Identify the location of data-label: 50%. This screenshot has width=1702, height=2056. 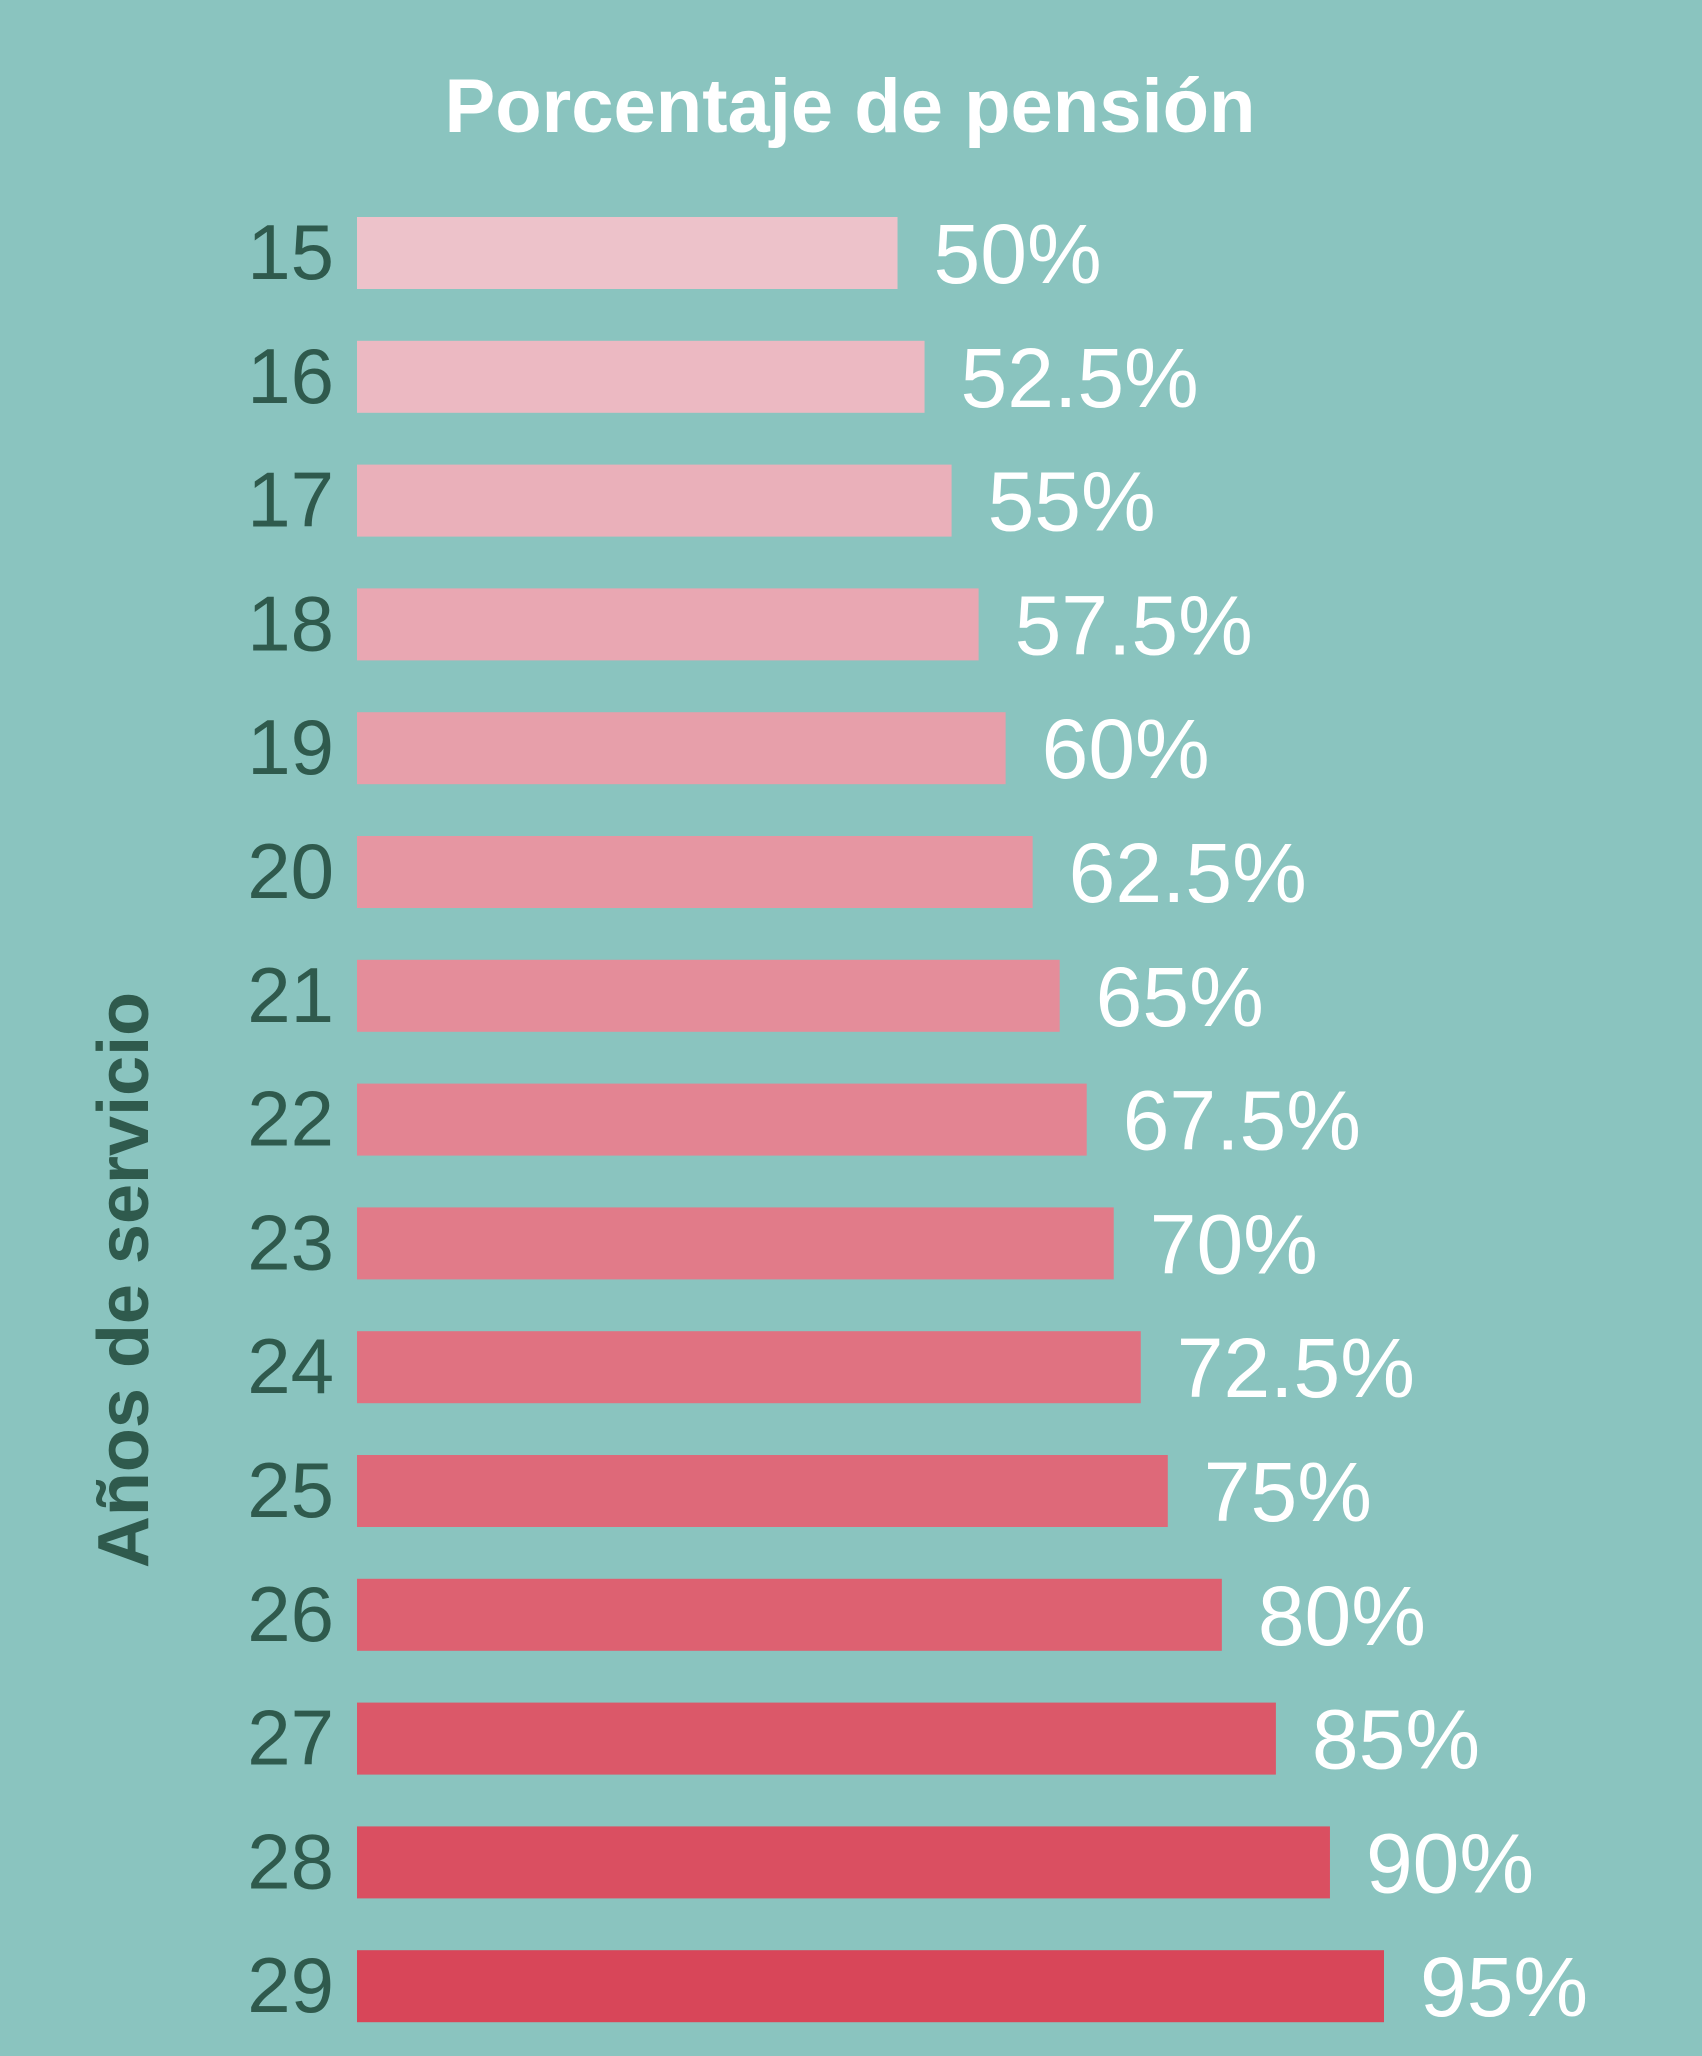
(1018, 254).